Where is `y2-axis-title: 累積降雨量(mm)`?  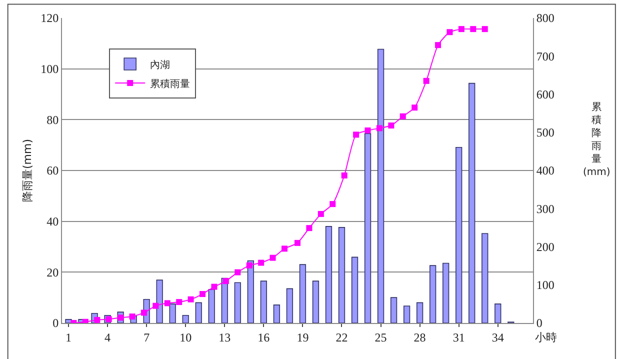
y2-axis-title: 累積降雨量(mm) is located at coordinates (596, 140).